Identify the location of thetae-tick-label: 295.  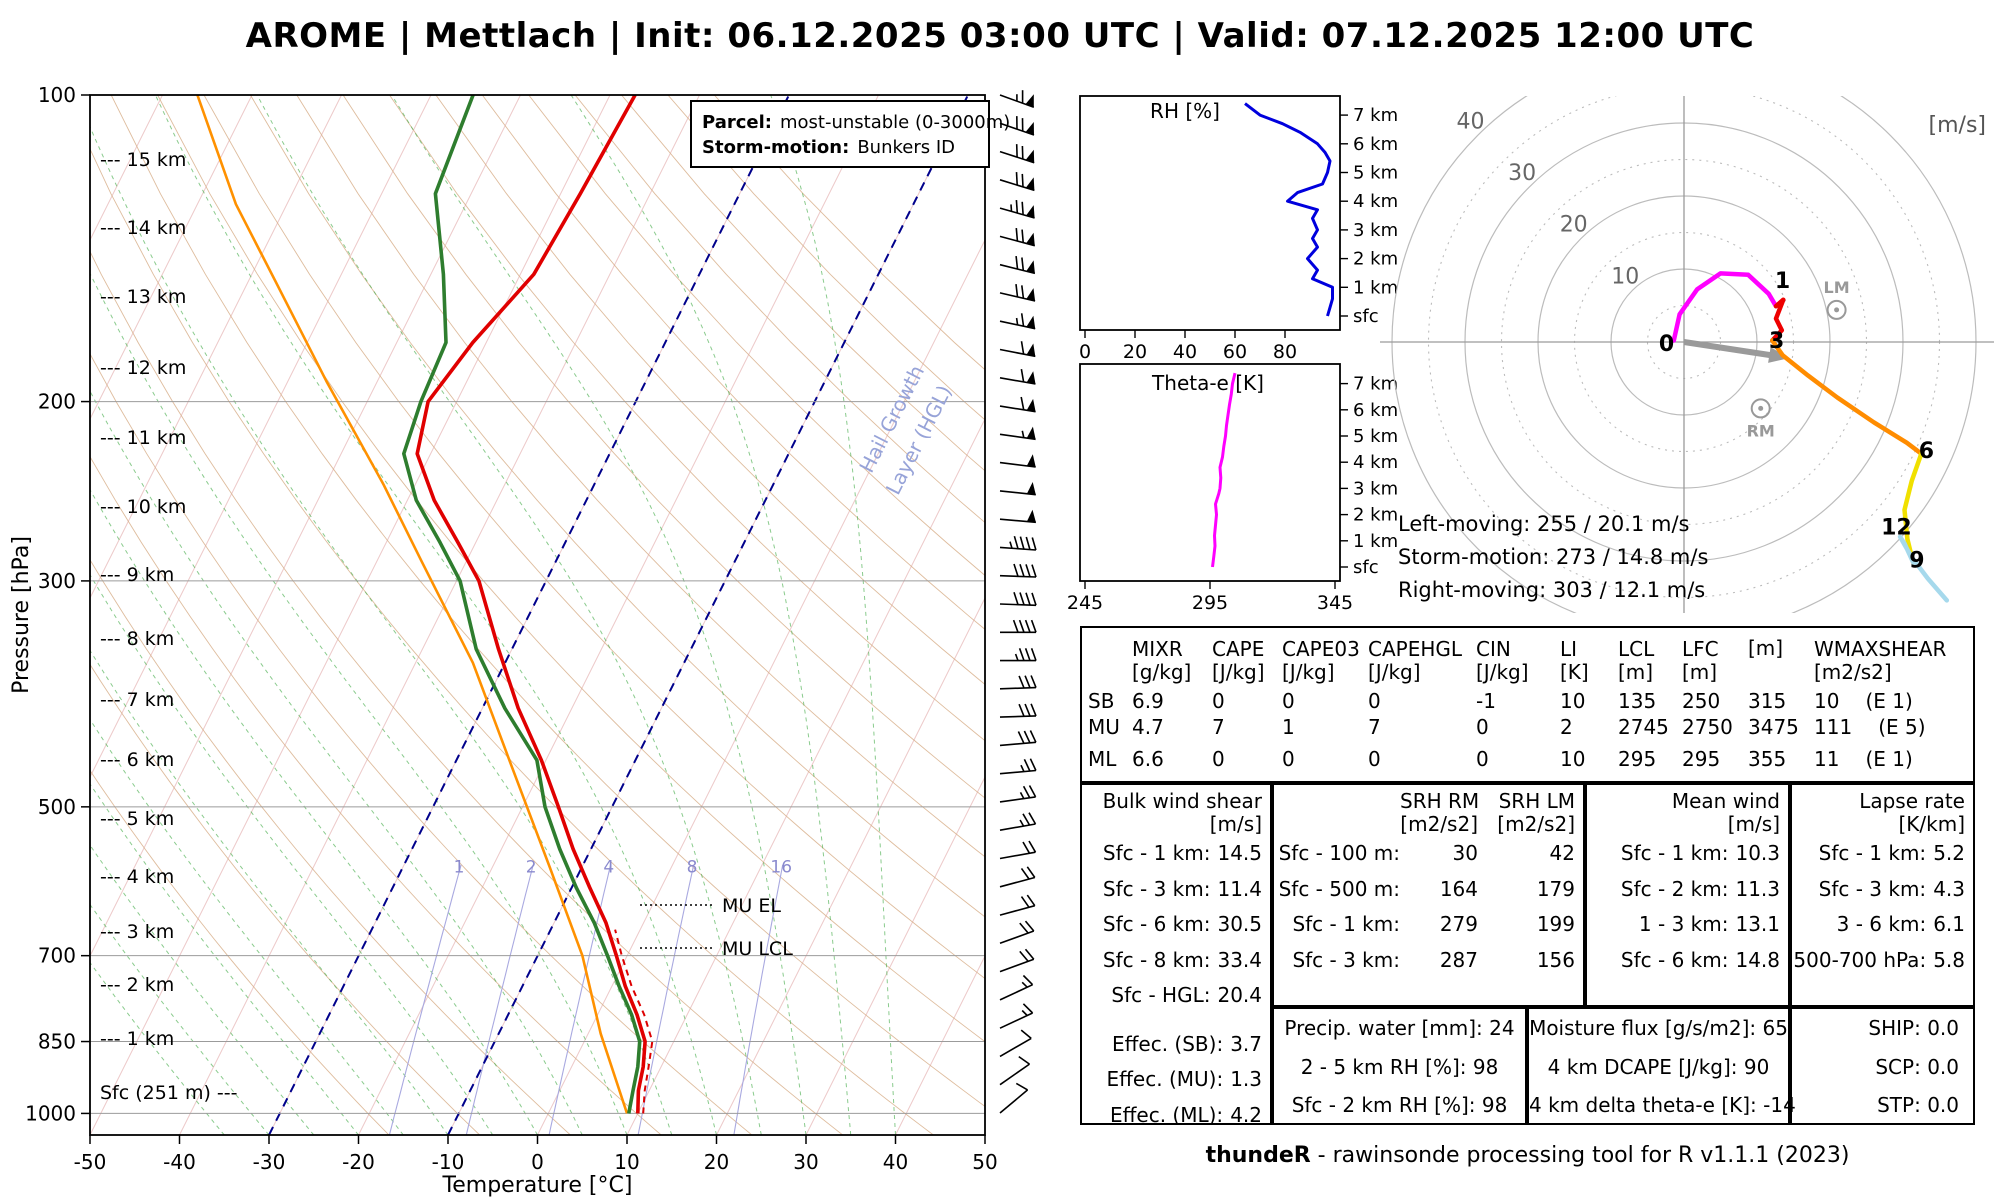
(1210, 603).